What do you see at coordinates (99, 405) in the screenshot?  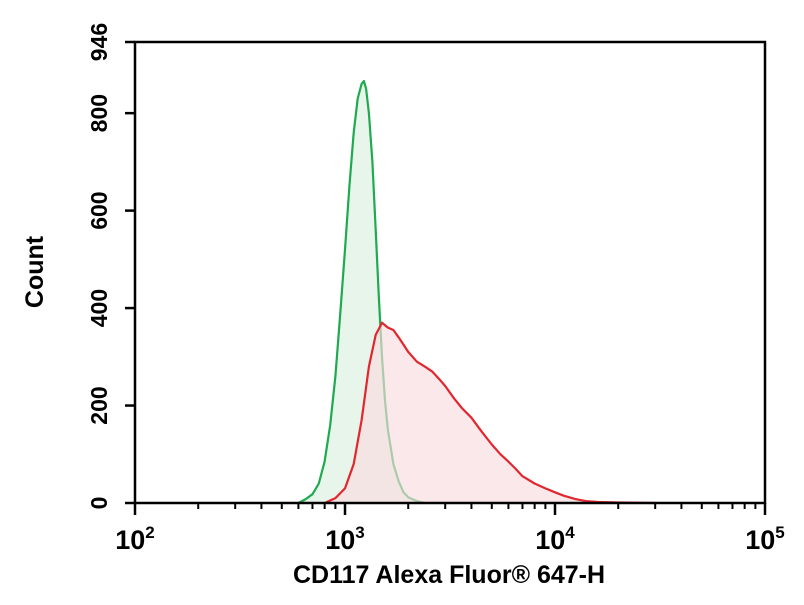 I see `y-tick-label: 200` at bounding box center [99, 405].